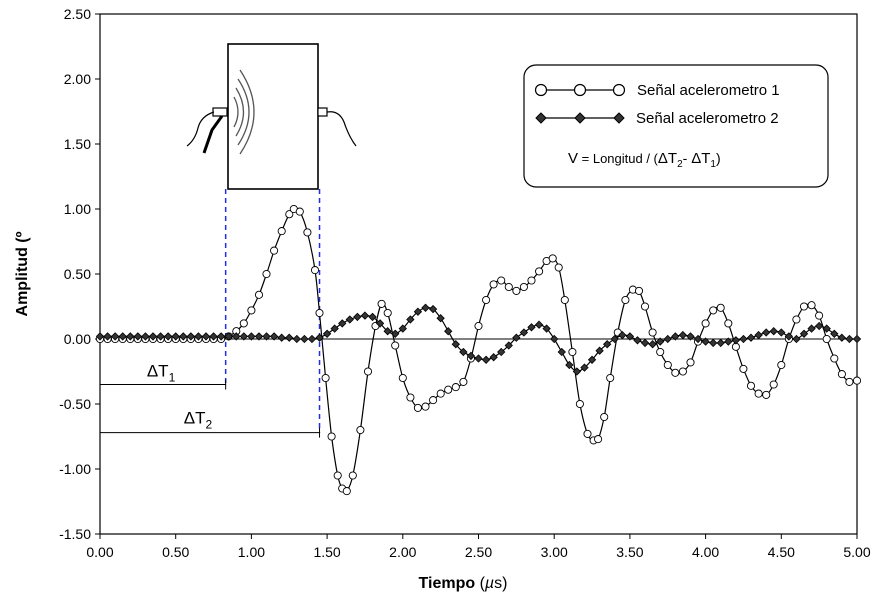  I want to click on dt2-label-base: ΔT, so click(195, 418).